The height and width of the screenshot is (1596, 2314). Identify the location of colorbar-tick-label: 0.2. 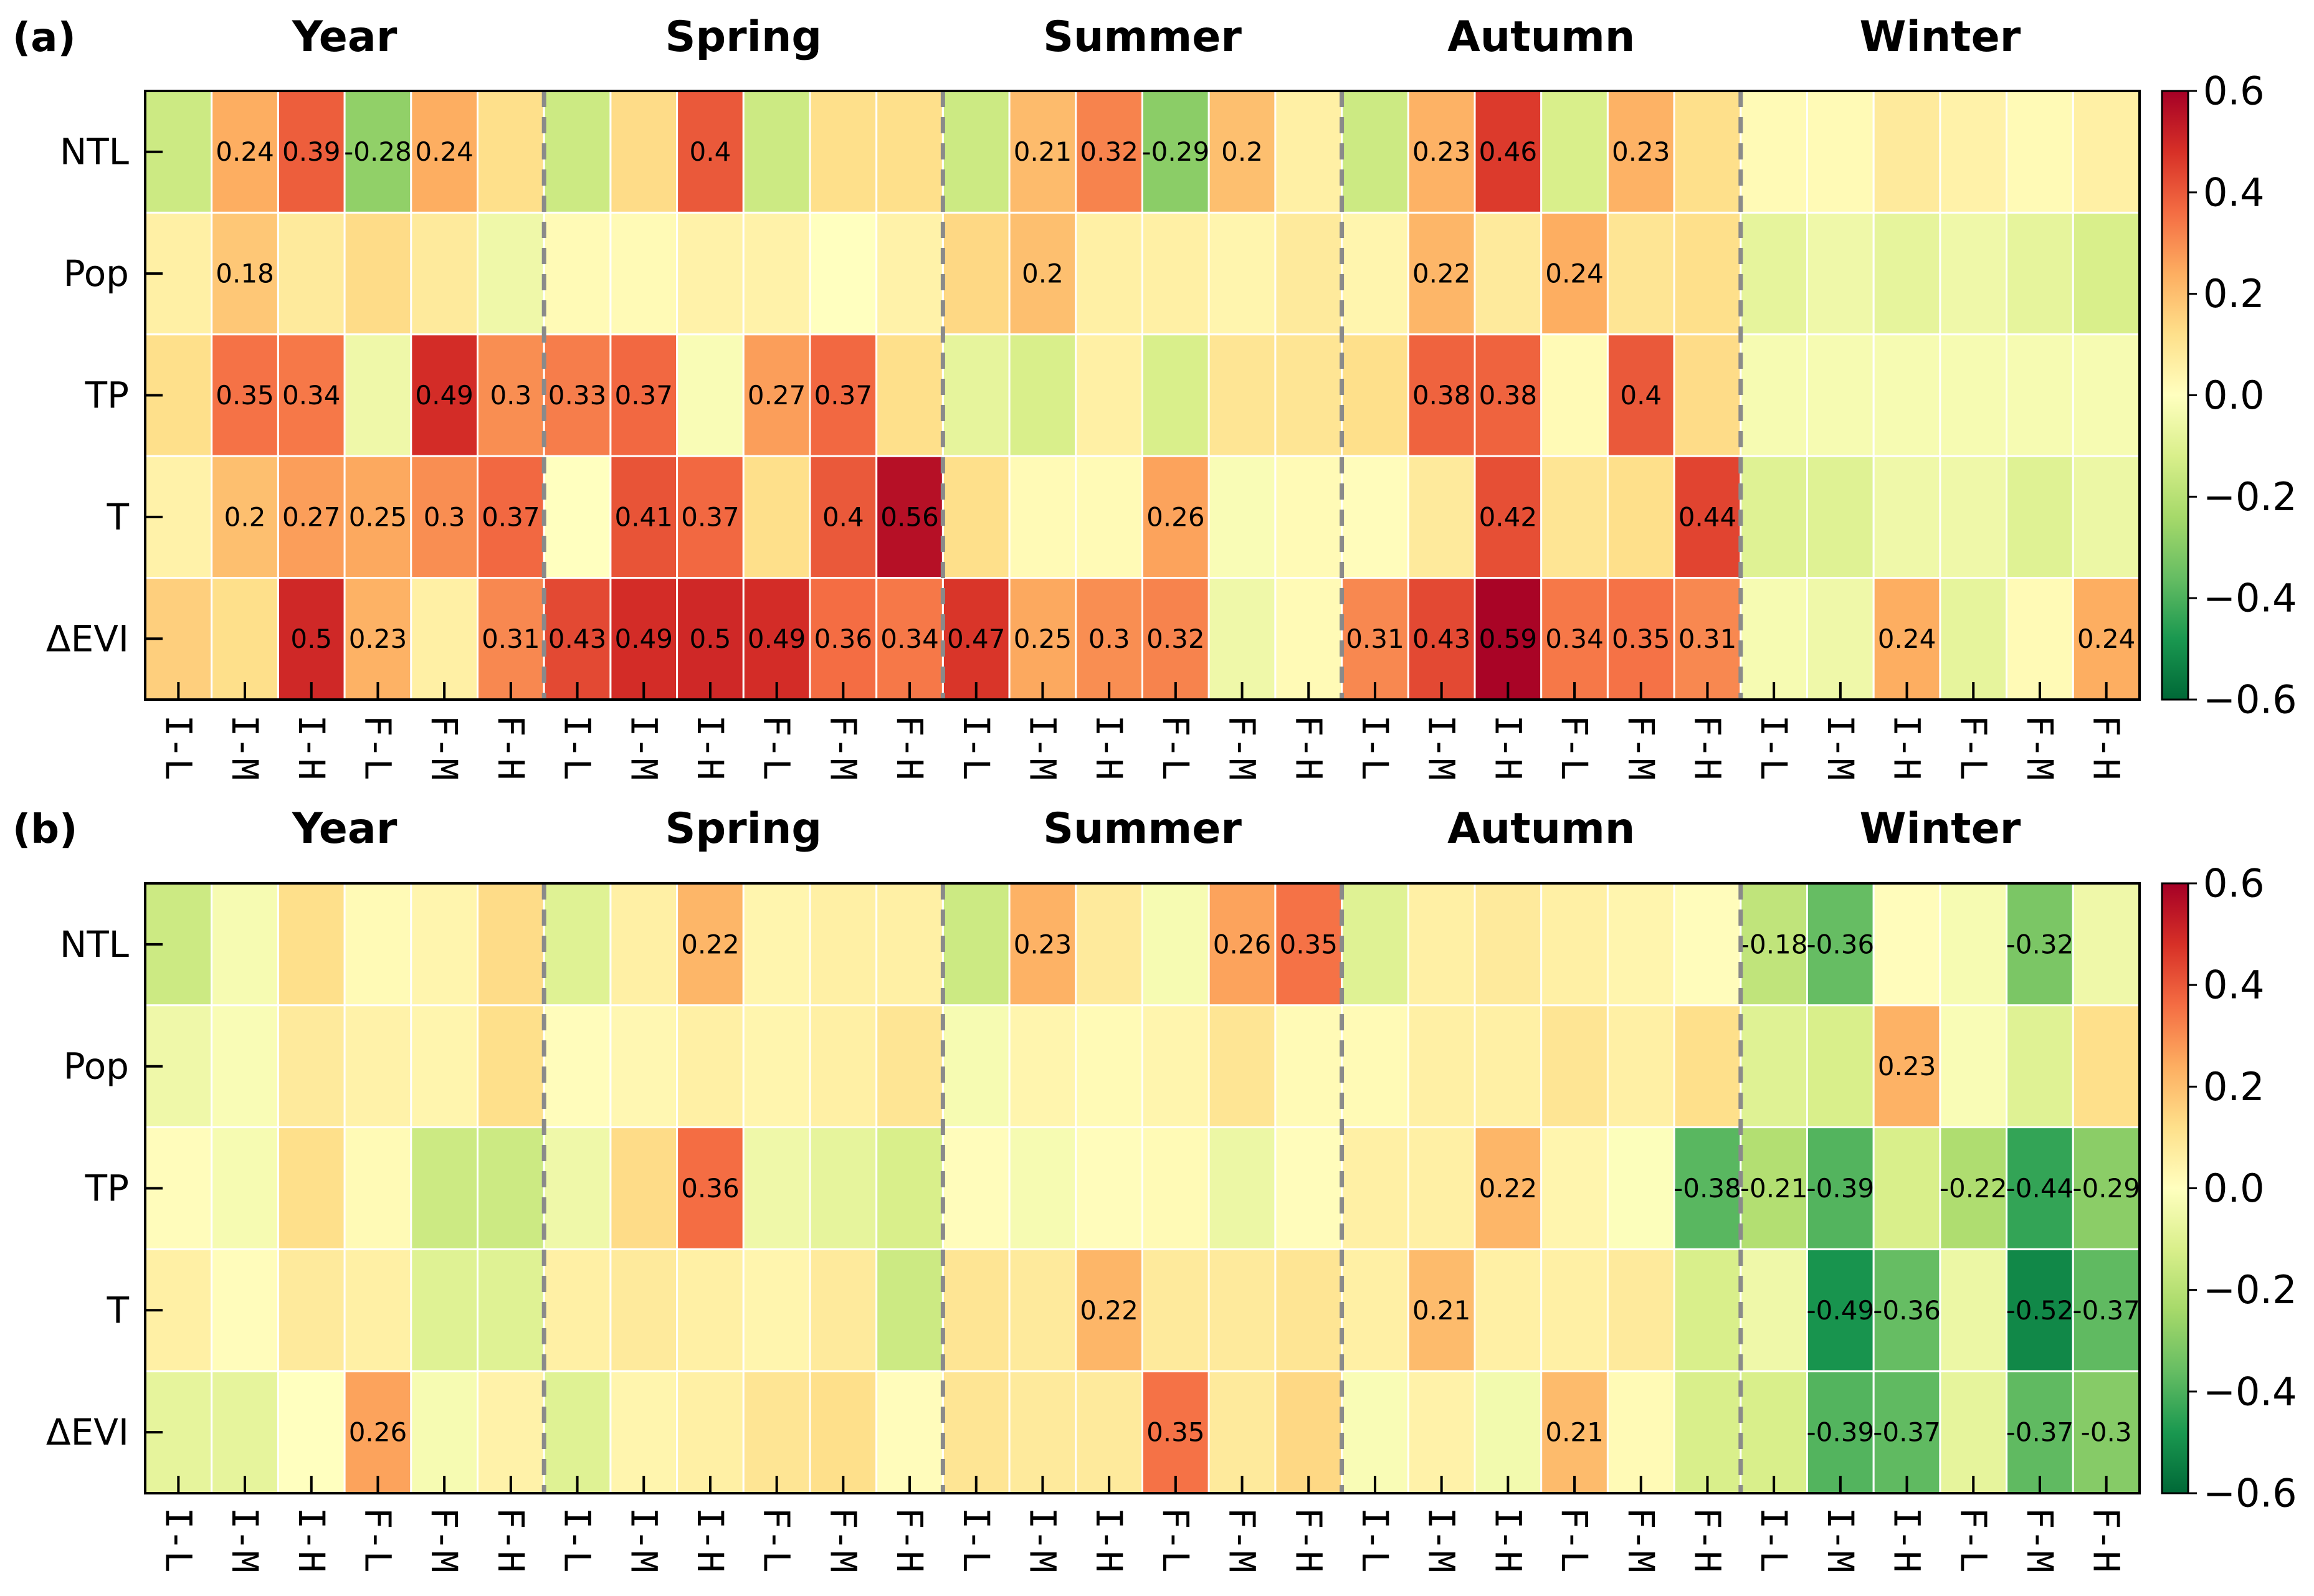
(2234, 1086).